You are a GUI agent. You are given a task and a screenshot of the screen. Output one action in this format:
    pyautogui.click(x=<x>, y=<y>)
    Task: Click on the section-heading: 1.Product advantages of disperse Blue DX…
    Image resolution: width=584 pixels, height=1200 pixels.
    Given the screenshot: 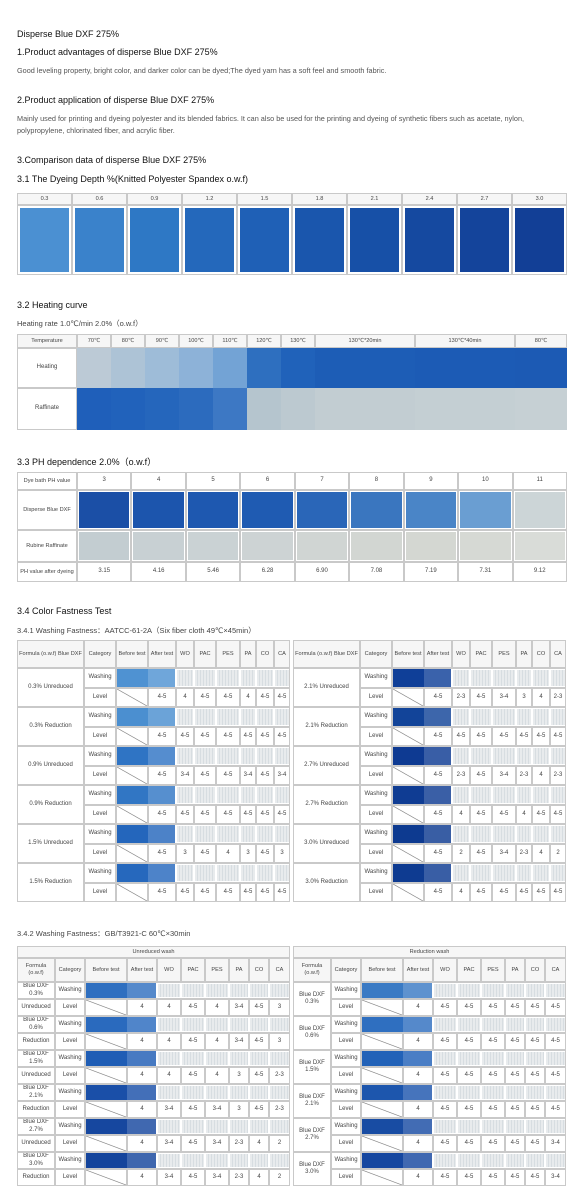 What is the action you would take?
    pyautogui.click(x=117, y=52)
    